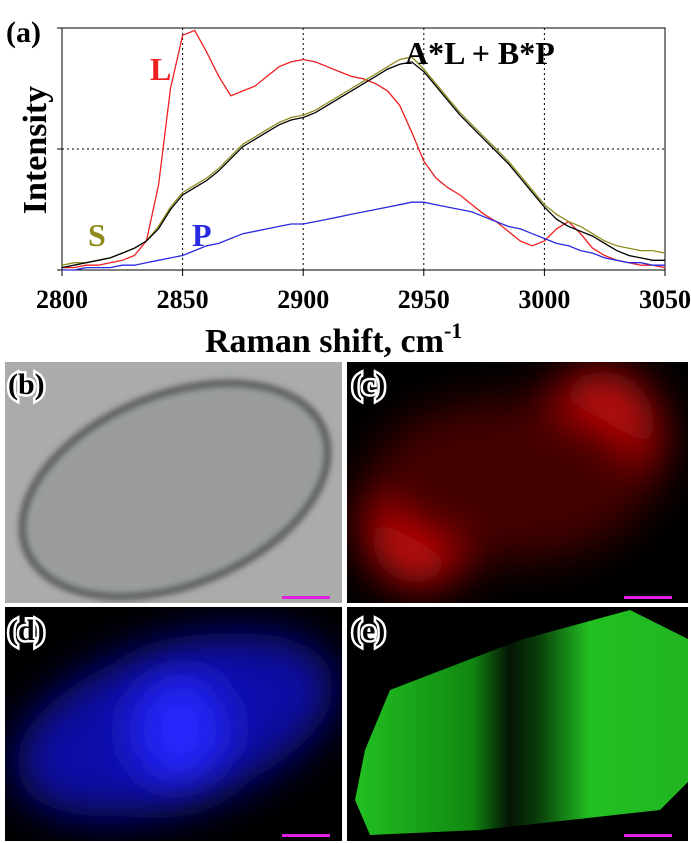 The height and width of the screenshot is (843, 691). I want to click on x-tick-label: 3000, so click(544, 299).